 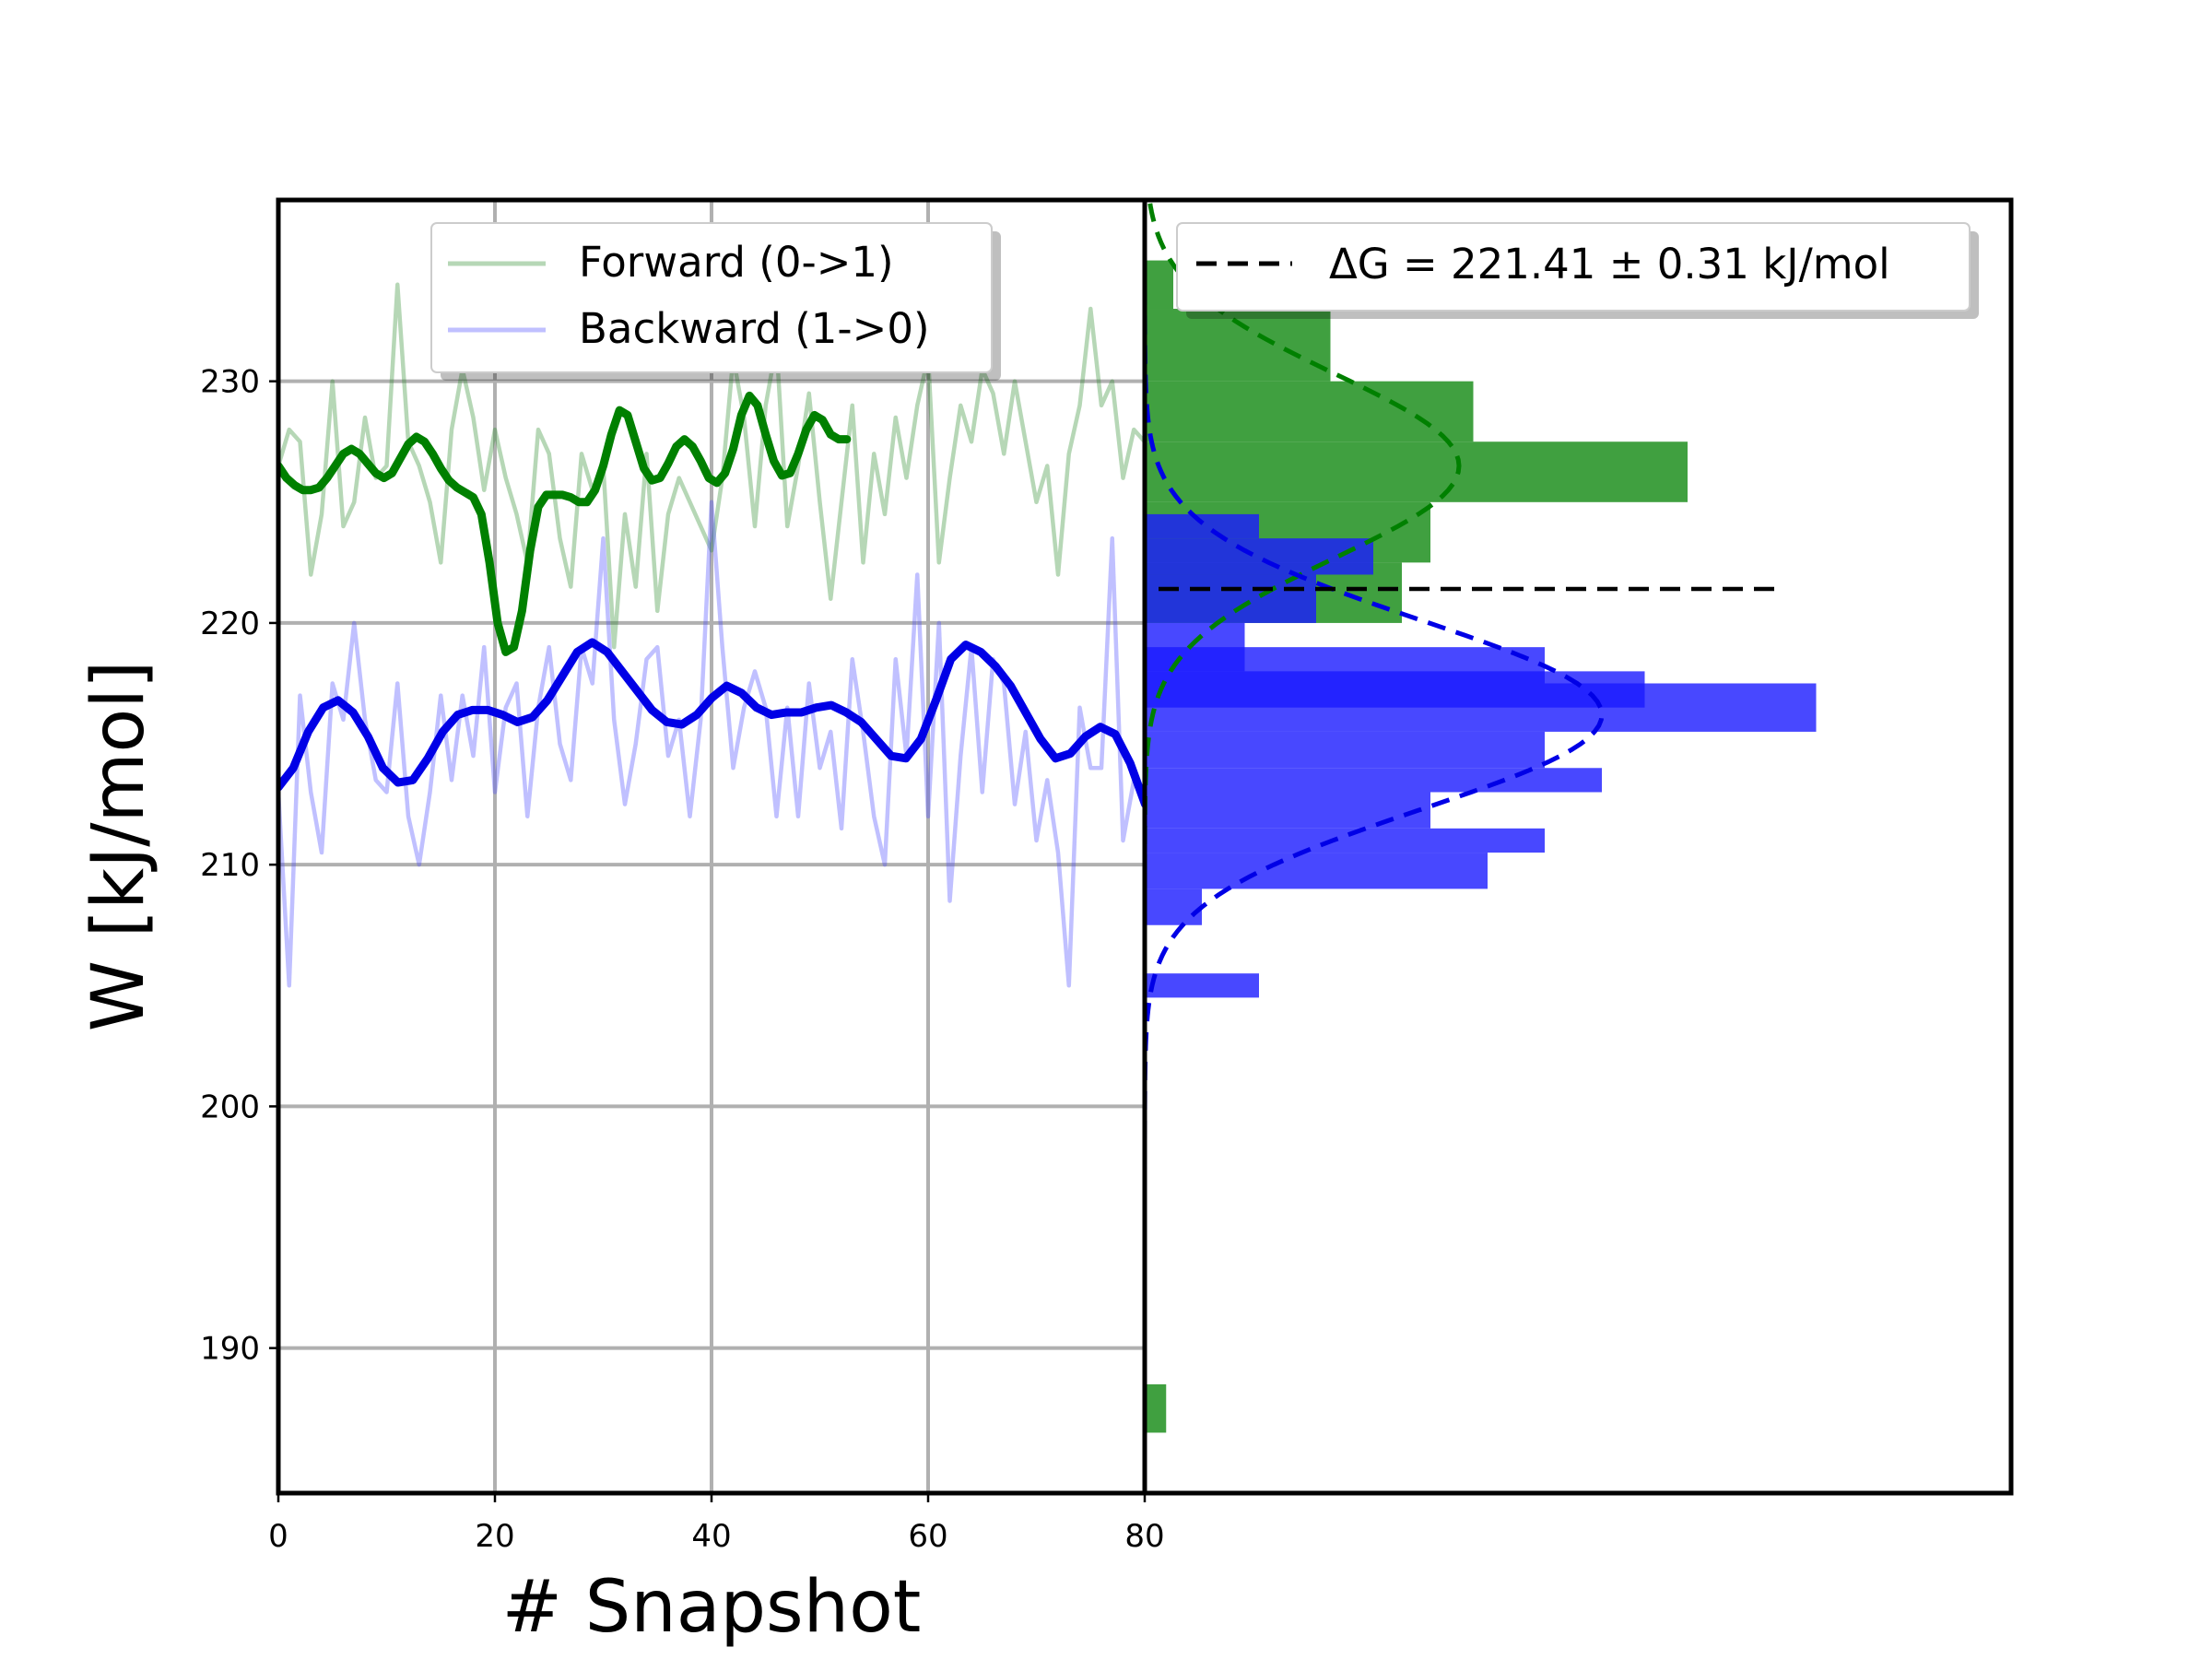 What do you see at coordinates (230, 624) in the screenshot?
I see `y-tick-label-220: 220` at bounding box center [230, 624].